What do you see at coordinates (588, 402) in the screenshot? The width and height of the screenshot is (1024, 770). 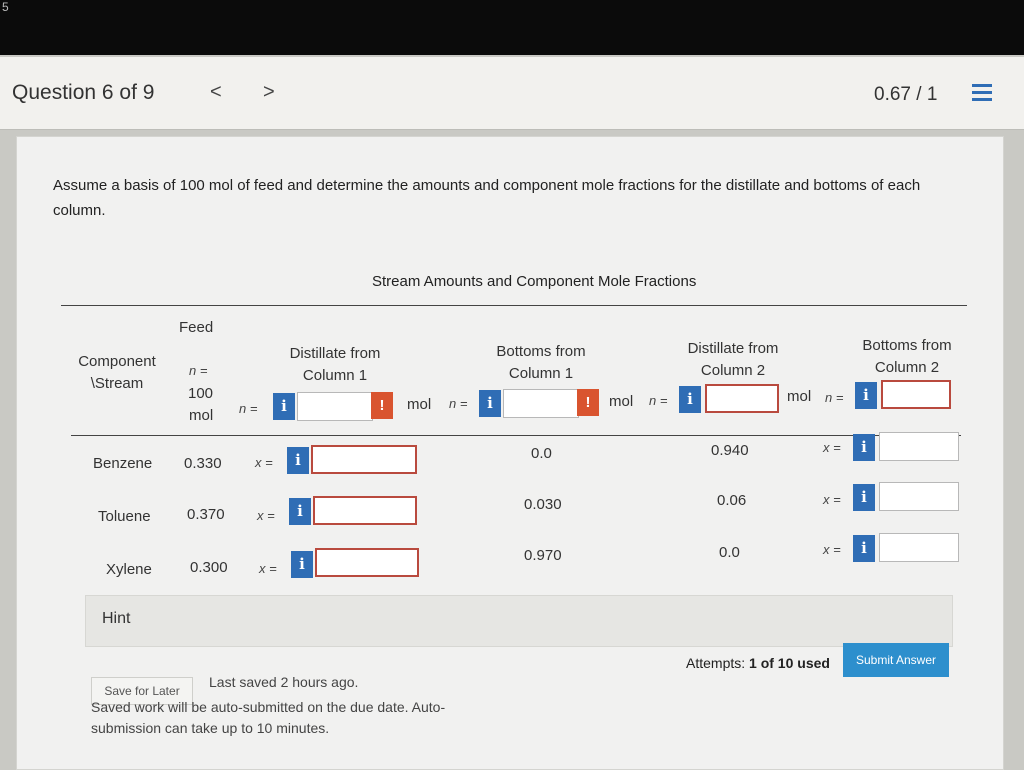 I see `bot1-n-warning-icon: !` at bounding box center [588, 402].